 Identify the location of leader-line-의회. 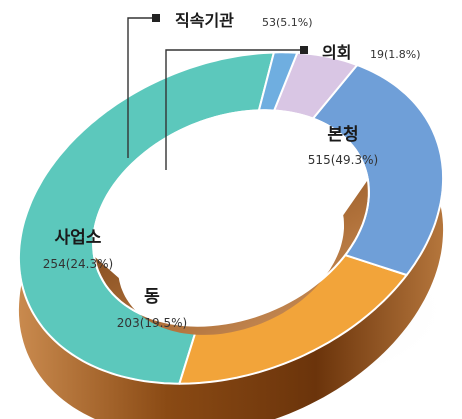
(234, 109).